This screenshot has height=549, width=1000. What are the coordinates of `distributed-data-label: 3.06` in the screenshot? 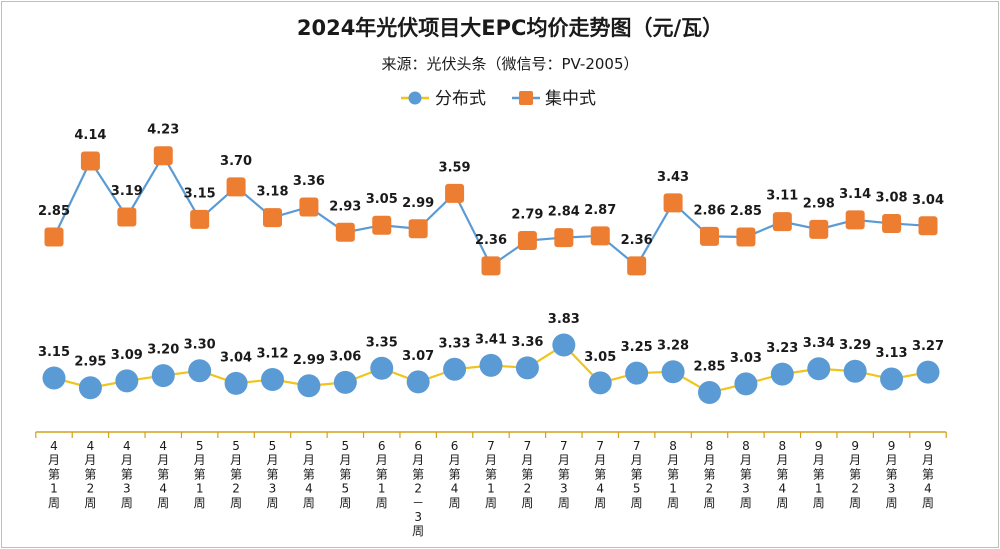 It's located at (345, 356).